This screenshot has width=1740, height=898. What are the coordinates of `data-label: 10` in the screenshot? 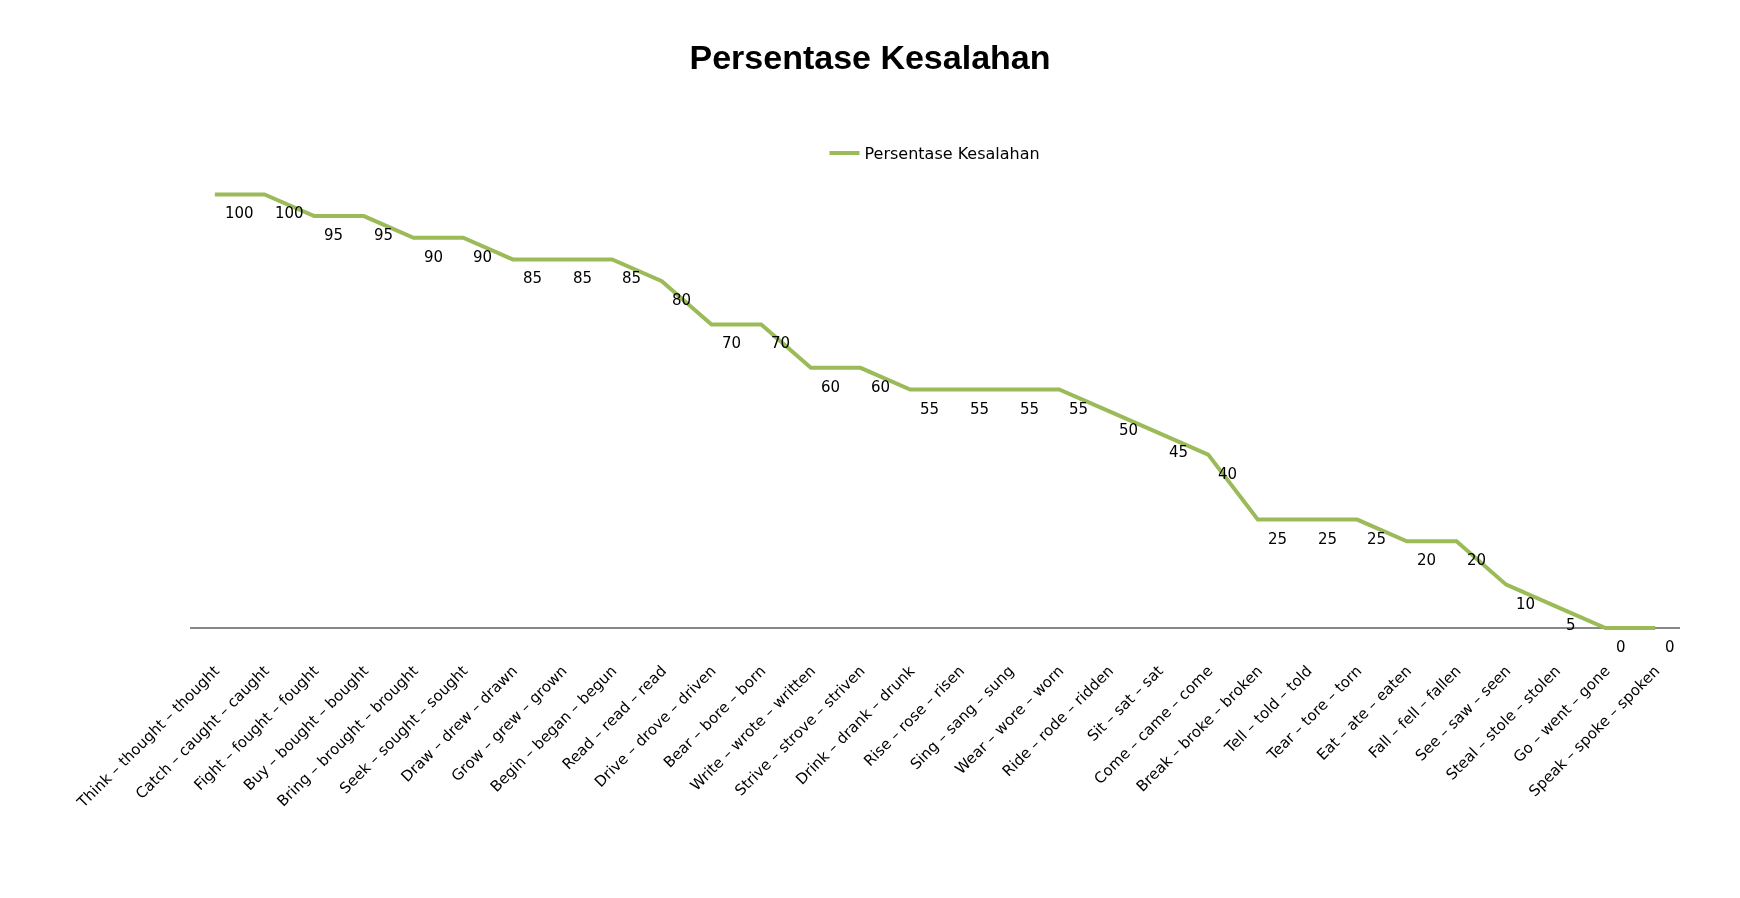 It's located at (1526, 604).